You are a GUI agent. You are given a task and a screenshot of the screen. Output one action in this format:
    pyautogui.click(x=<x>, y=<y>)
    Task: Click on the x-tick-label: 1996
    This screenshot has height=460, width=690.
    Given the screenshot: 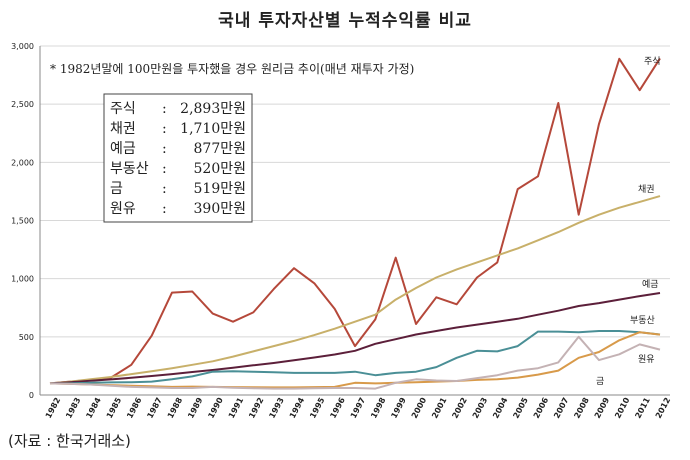 What is the action you would take?
    pyautogui.click(x=337, y=408)
    